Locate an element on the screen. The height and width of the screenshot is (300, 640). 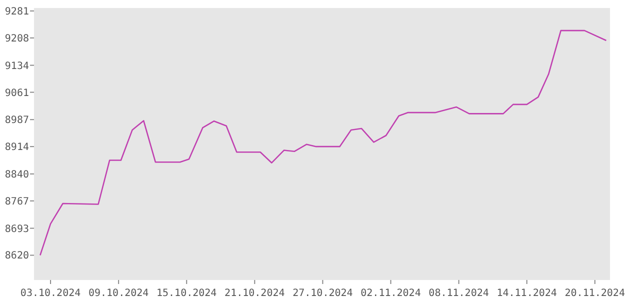
x-tick-label: 03.10.2024 is located at coordinates (50, 293).